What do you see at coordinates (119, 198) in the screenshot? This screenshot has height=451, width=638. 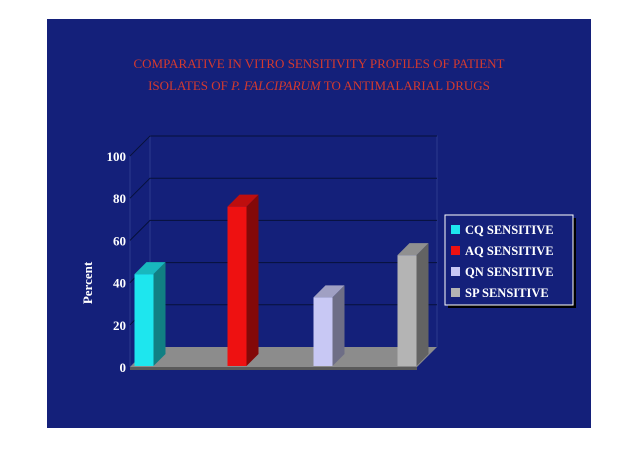 I see `y-tick-label: 80` at bounding box center [119, 198].